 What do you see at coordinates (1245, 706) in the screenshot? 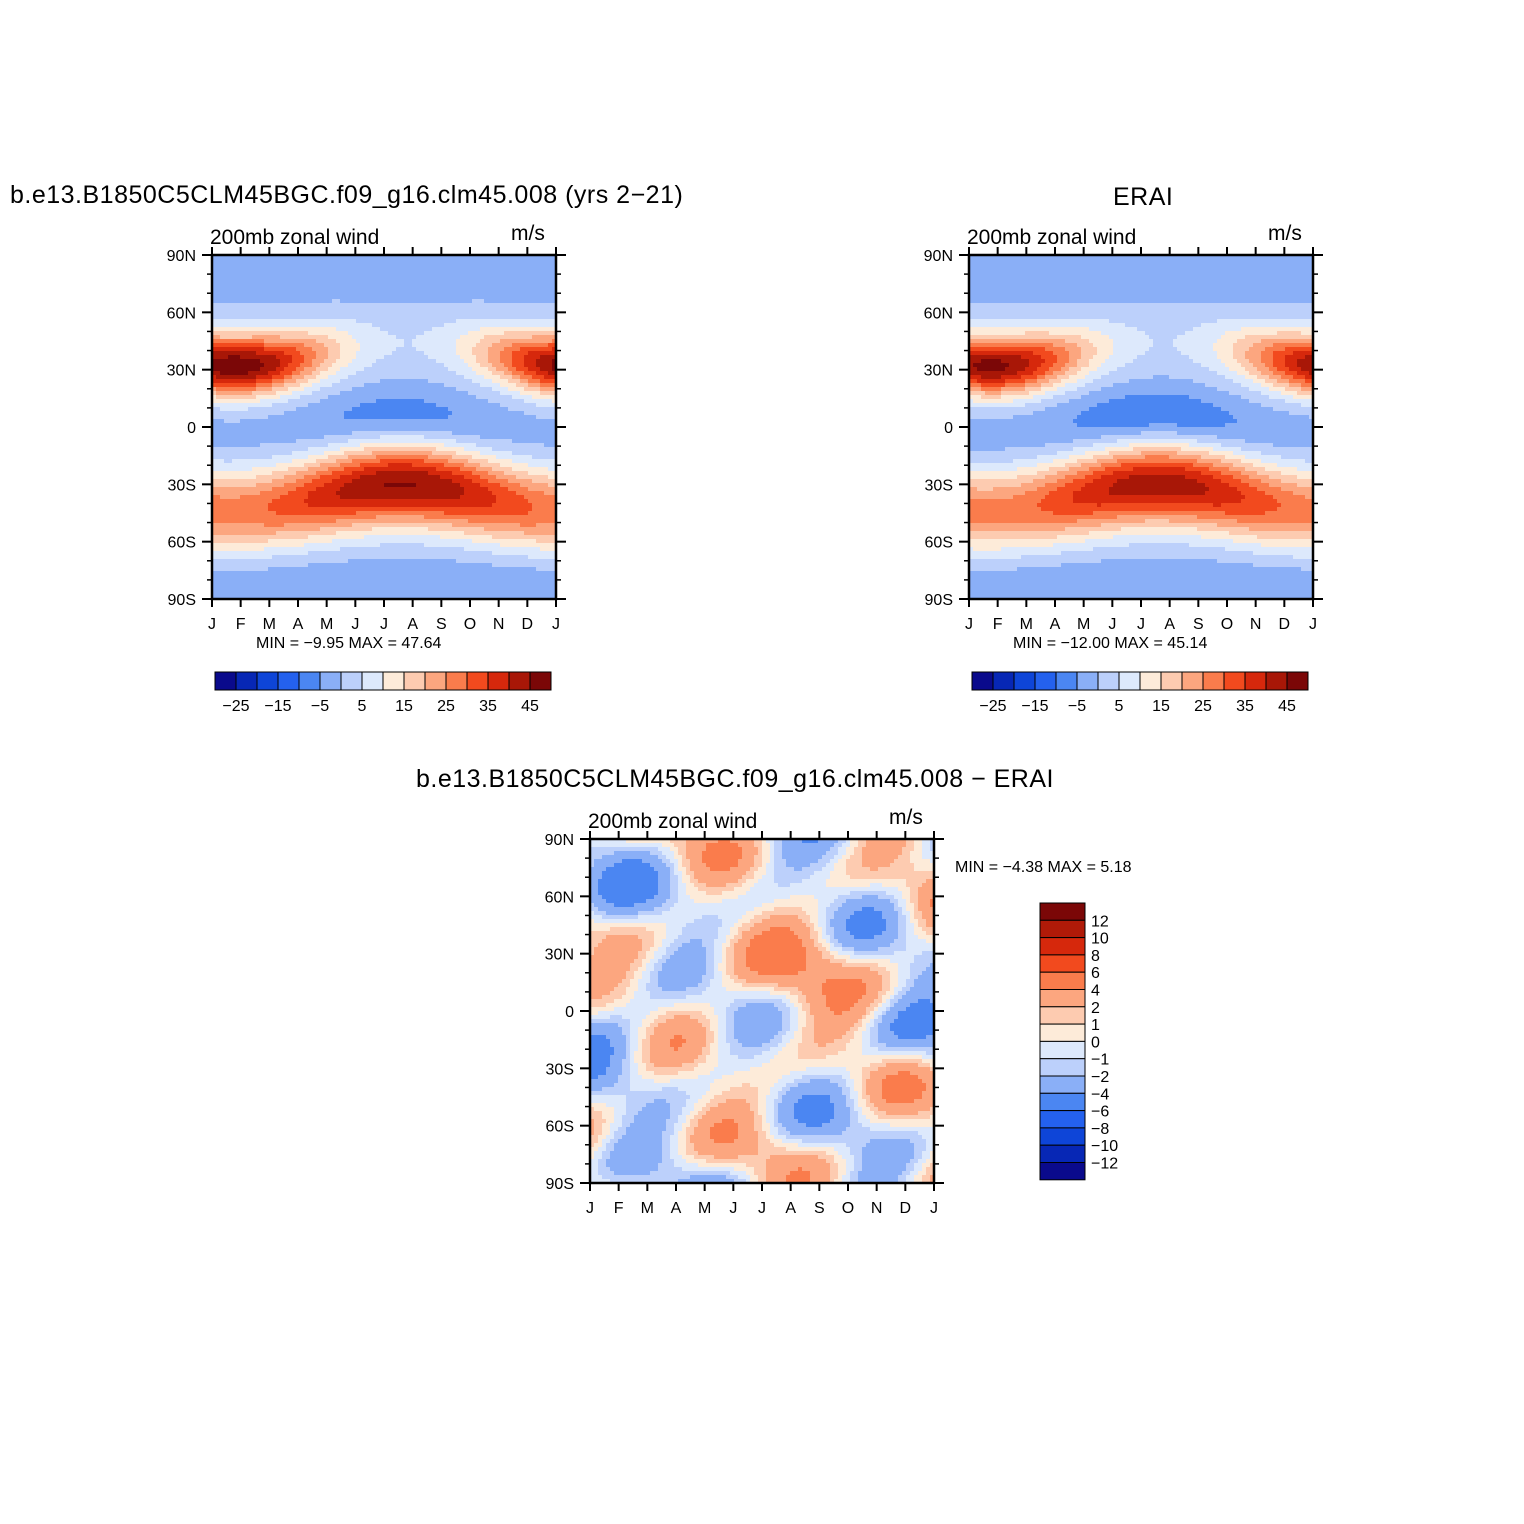
I see `colorbar-label: 35` at bounding box center [1245, 706].